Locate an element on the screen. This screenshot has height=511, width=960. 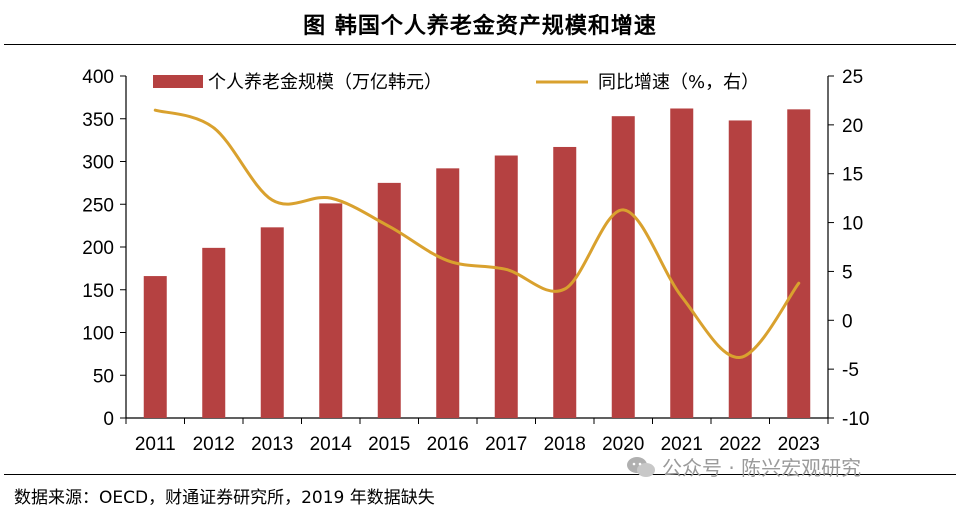
x-tick-label: 2017 is located at coordinates (506, 444).